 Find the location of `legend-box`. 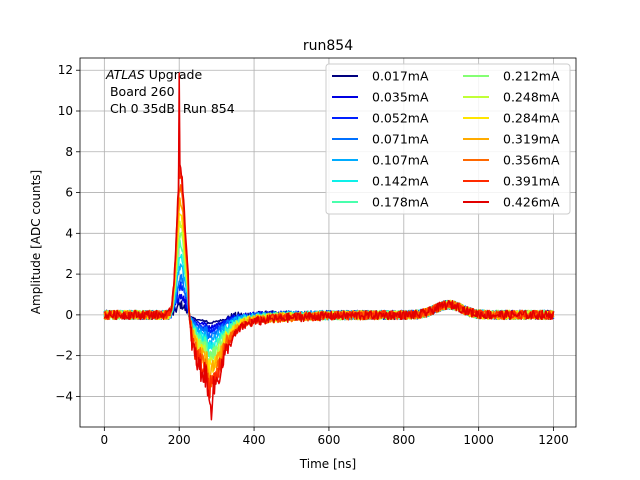

legend-box is located at coordinates (448, 139).